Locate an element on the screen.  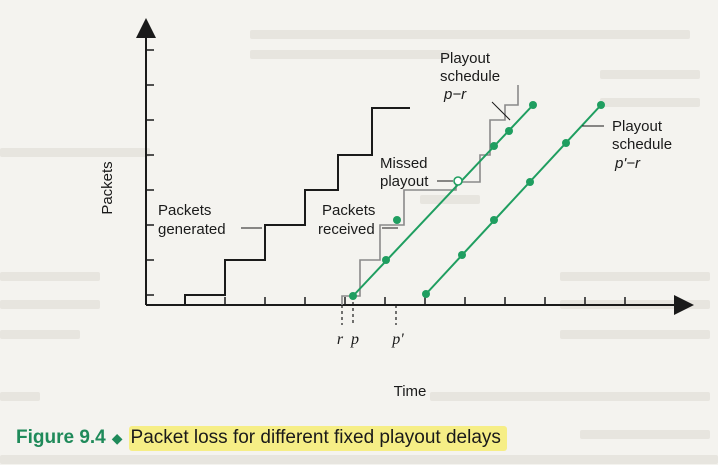
x-axis-label: Time is located at coordinates (410, 391).